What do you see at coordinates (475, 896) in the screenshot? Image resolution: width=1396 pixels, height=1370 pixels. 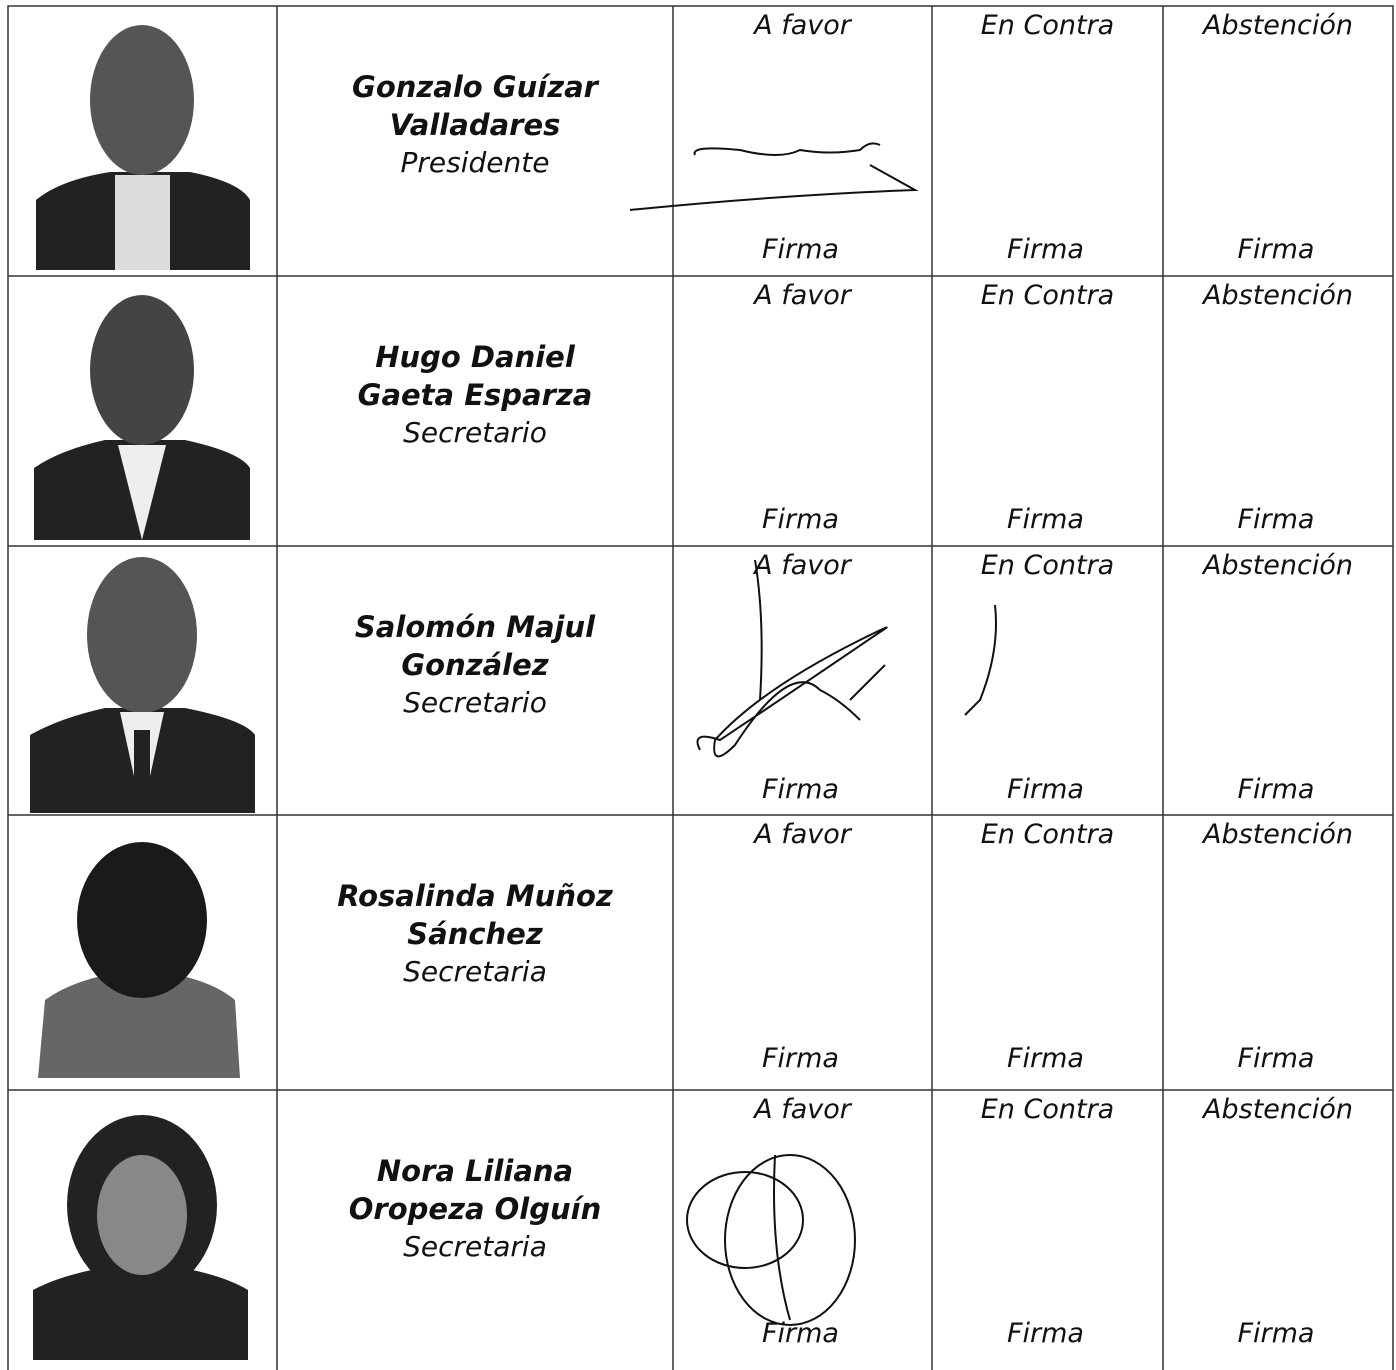 I see `member-name: Rosalinda Muñoz` at bounding box center [475, 896].